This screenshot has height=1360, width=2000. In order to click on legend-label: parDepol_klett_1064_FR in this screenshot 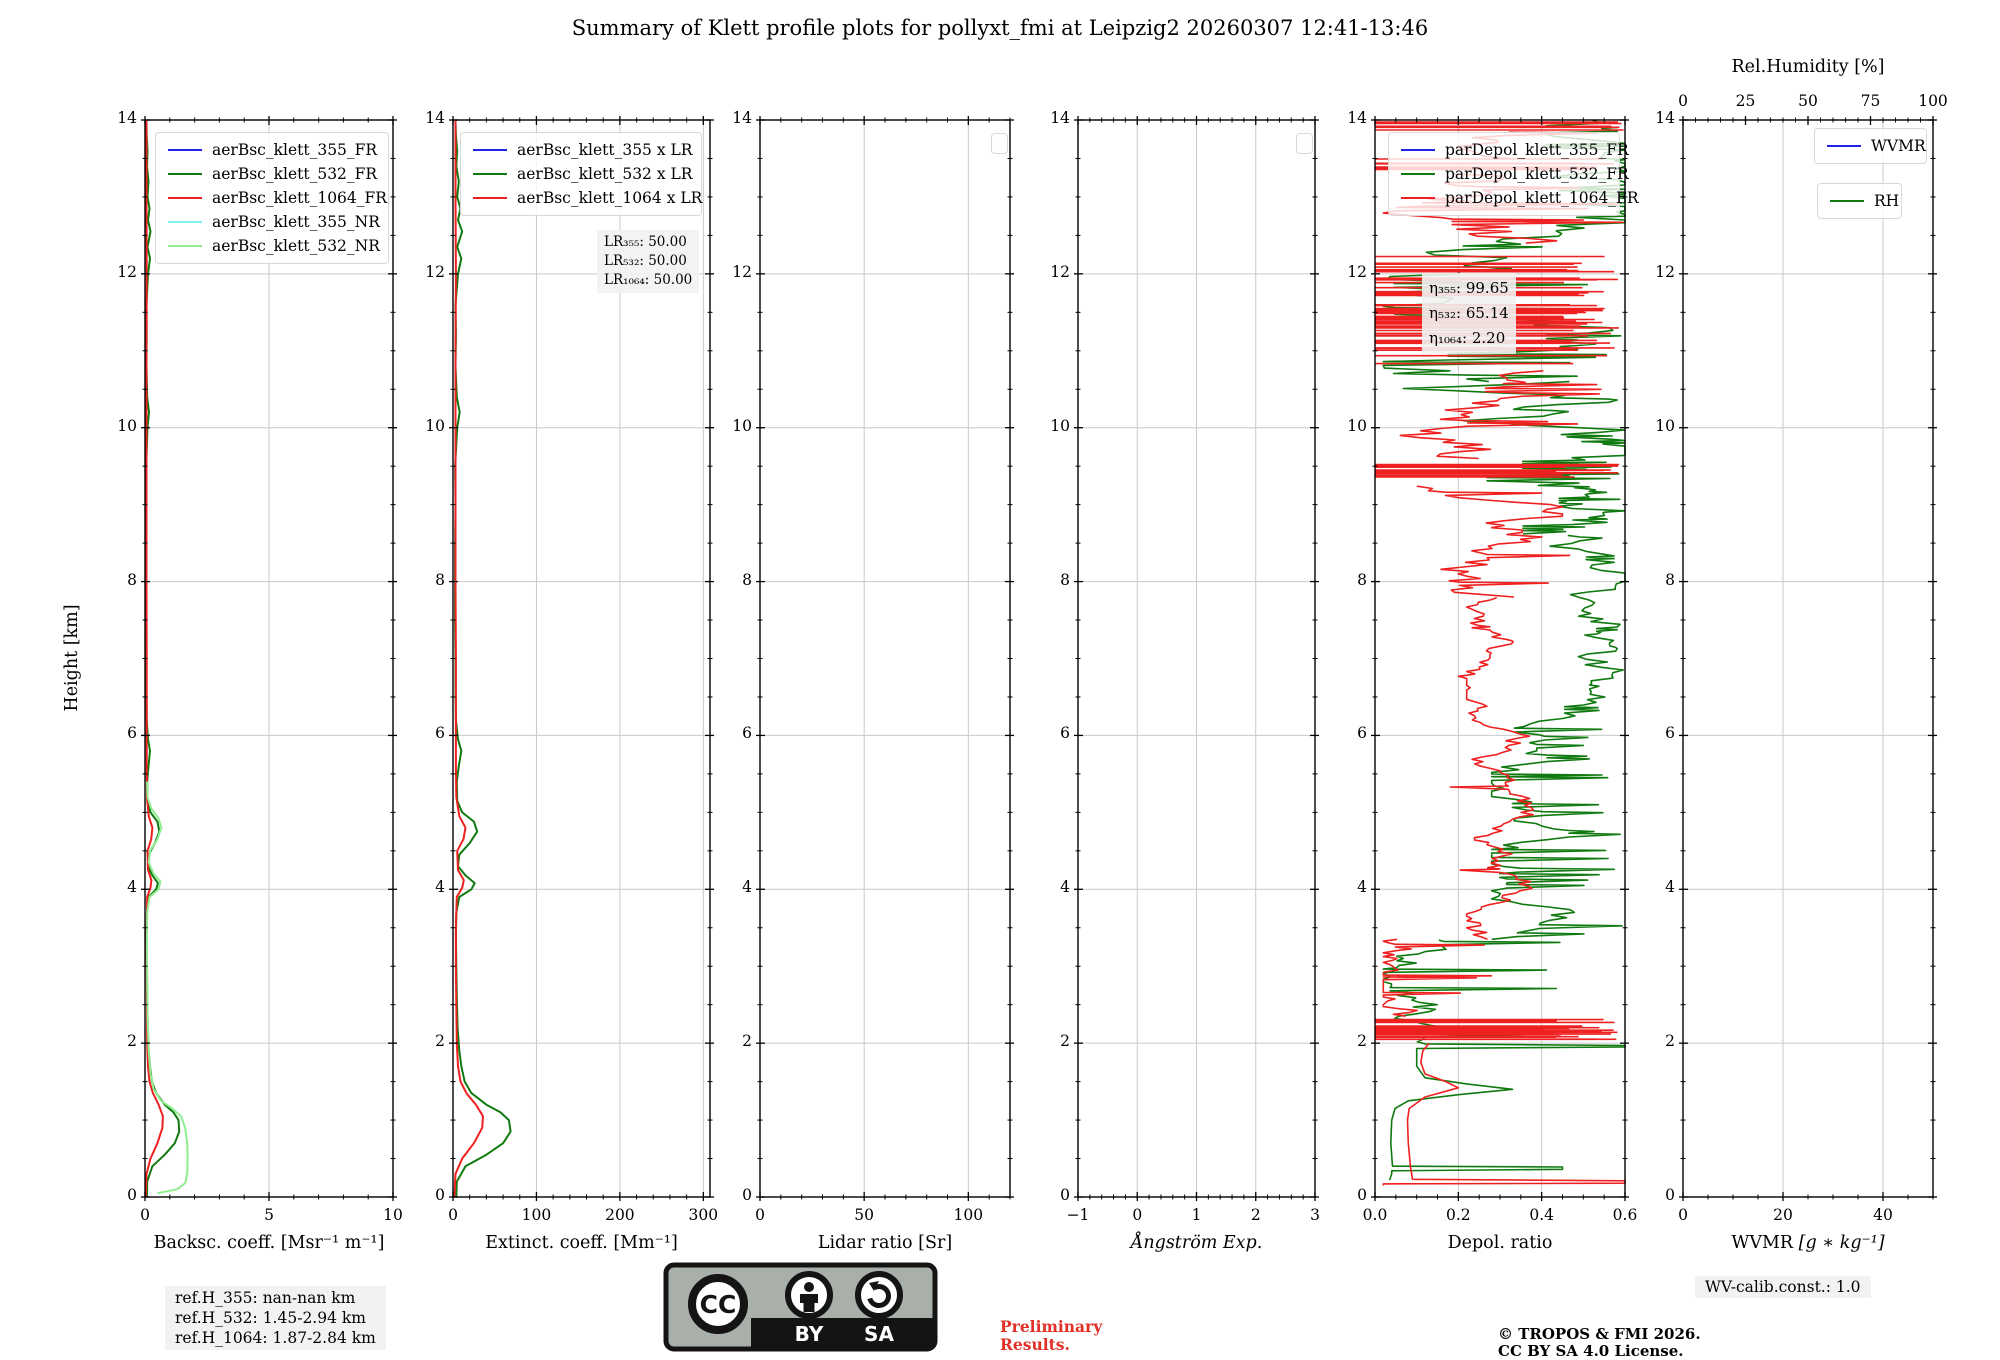, I will do `click(1542, 198)`.